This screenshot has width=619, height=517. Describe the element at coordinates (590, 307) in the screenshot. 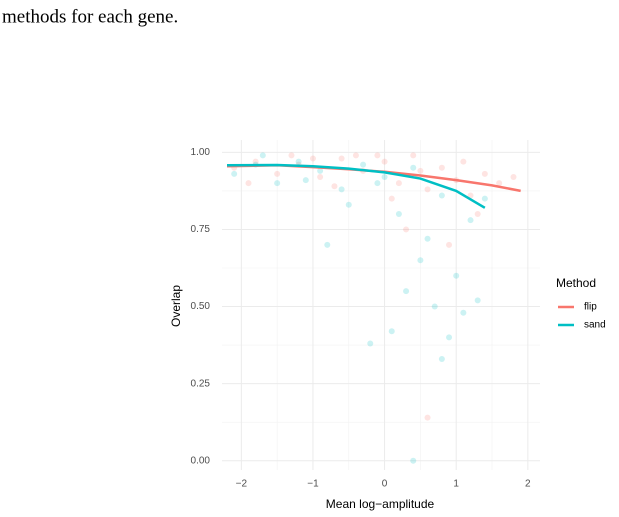

I see `legend-label: flip` at that location.